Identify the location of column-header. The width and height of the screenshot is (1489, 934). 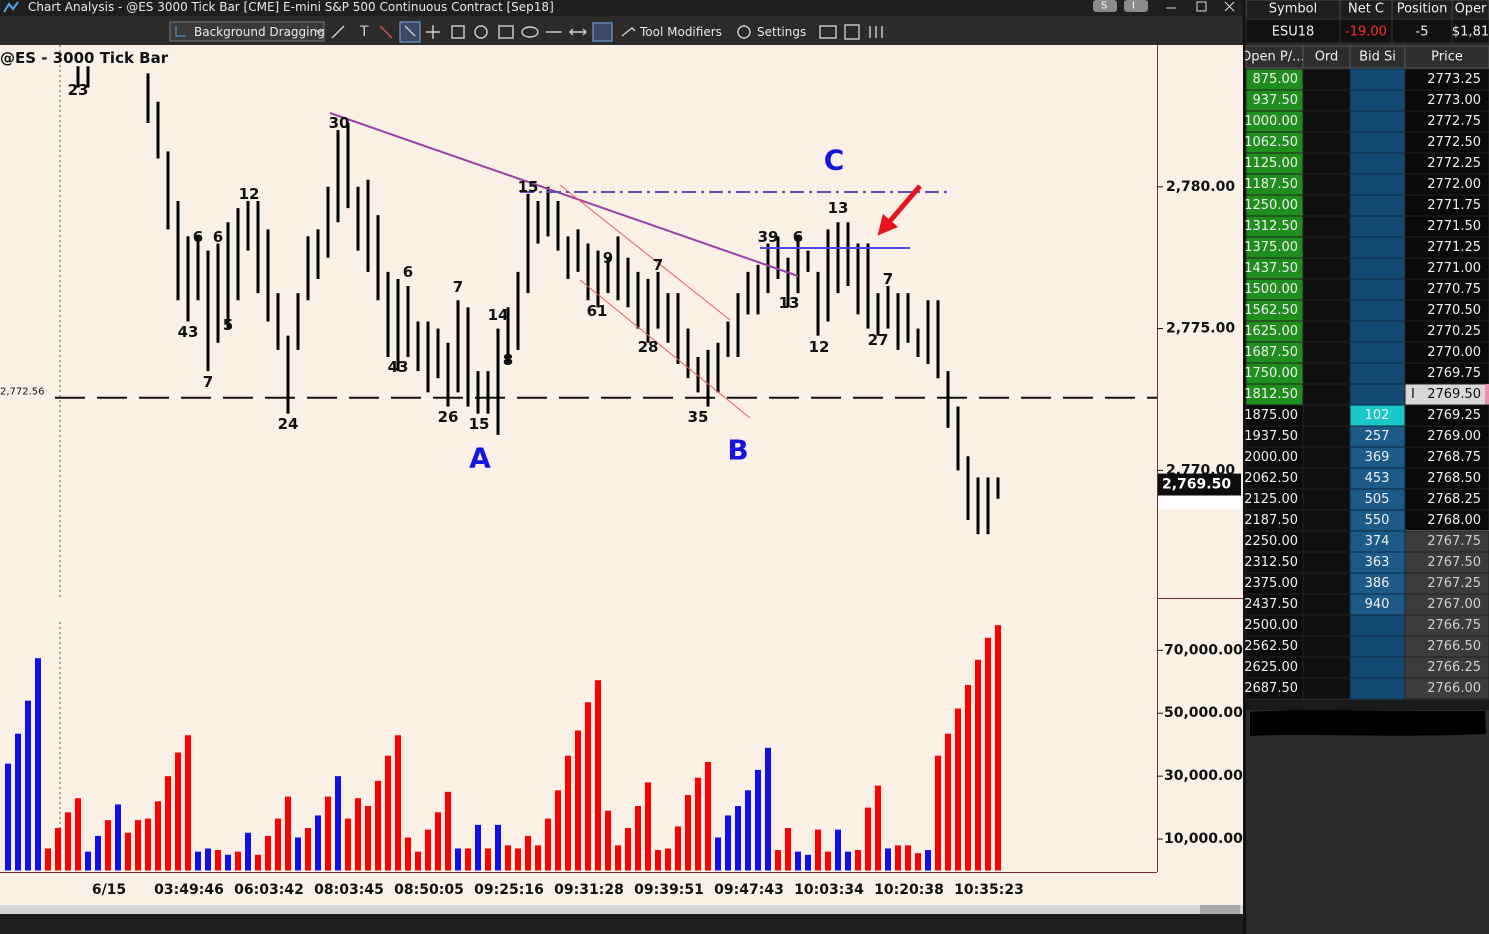
(1446, 57).